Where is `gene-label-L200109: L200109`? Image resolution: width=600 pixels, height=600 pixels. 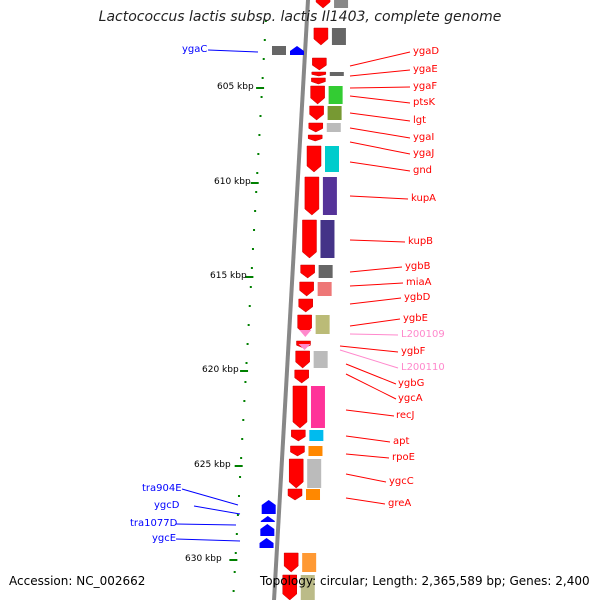 gene-label-L200109: L200109 is located at coordinates (423, 334).